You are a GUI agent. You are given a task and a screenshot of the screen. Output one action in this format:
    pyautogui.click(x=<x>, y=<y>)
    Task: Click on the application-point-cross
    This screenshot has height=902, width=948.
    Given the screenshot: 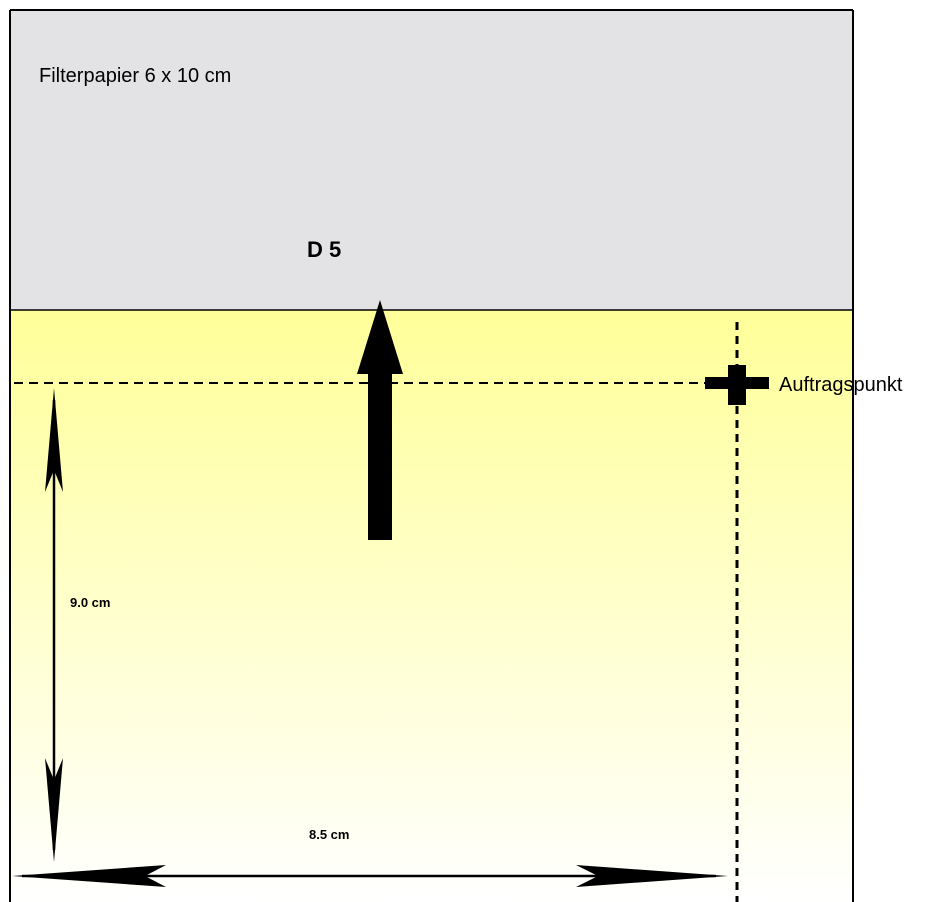 What is the action you would take?
    pyautogui.click(x=737, y=385)
    